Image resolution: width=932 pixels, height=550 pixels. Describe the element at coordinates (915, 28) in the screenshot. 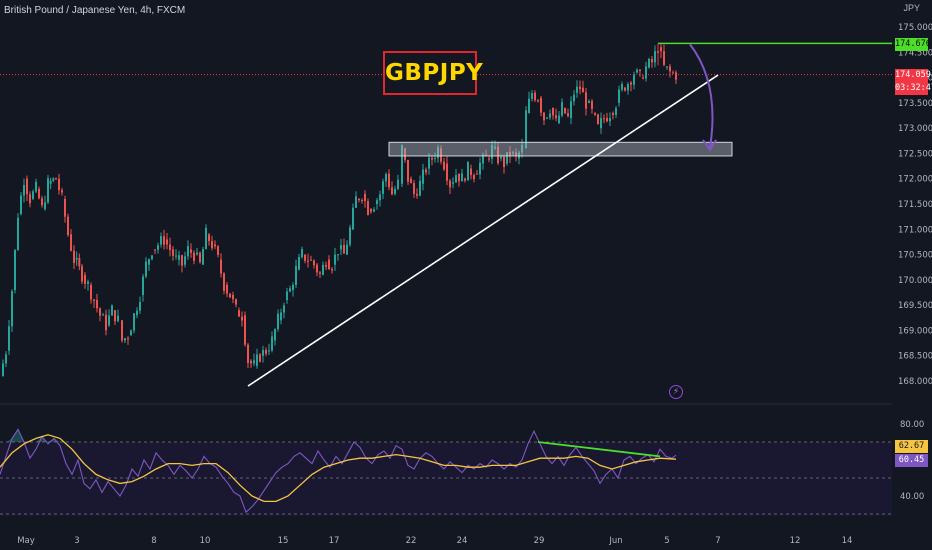

I see `price-tick-label: 175.000` at that location.